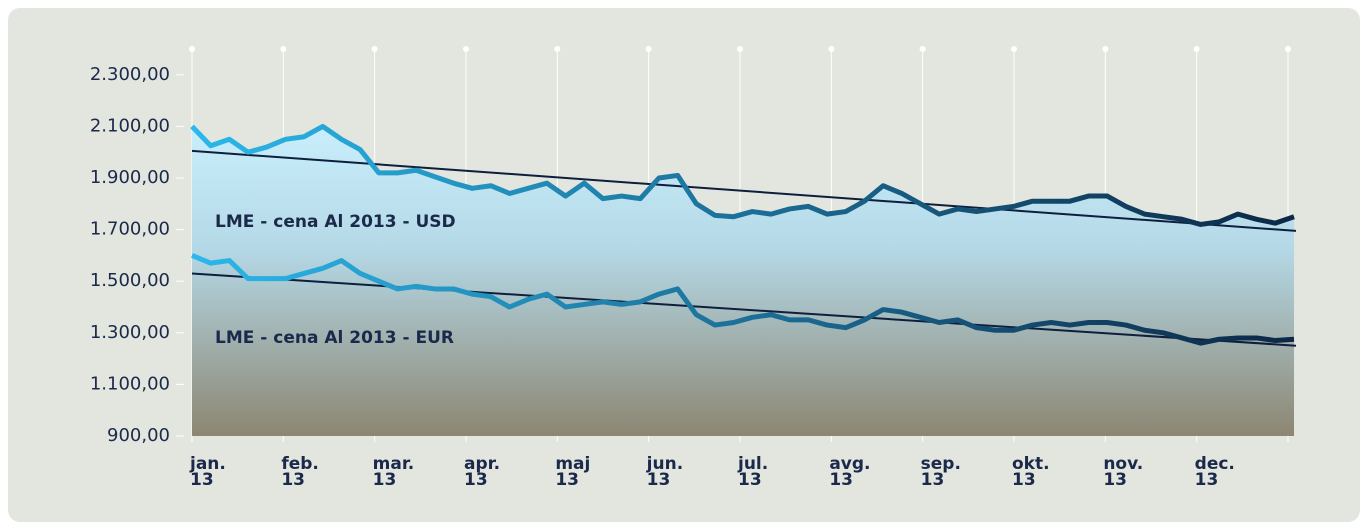  Describe the element at coordinates (130, 383) in the screenshot. I see `y-tick-label: 1.100,00` at that location.